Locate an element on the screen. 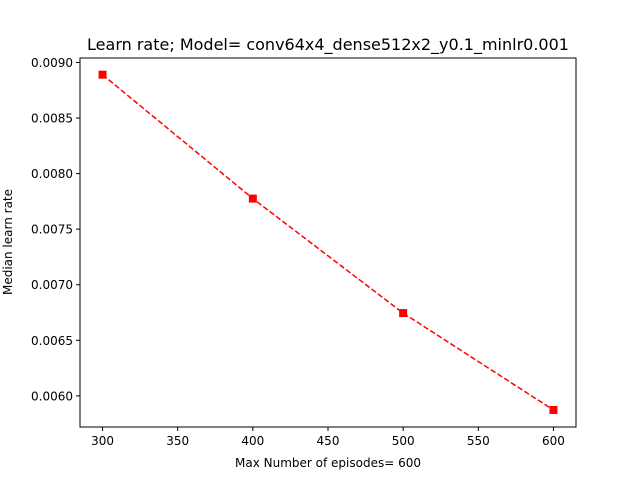  y-tick-label: 0.0060 is located at coordinates (52, 396).